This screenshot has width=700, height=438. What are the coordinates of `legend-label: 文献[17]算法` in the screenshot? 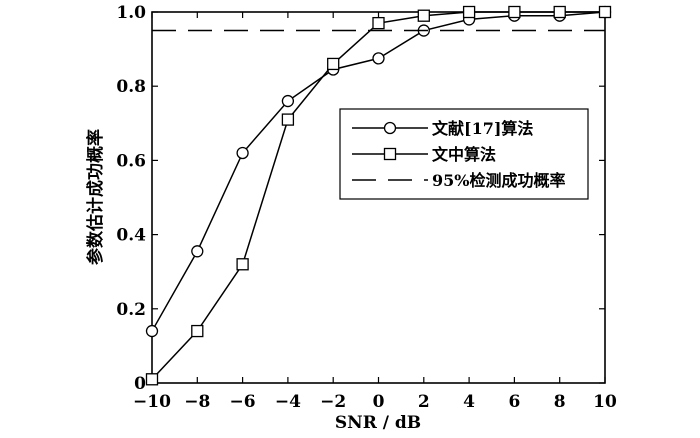 It's located at (482, 128).